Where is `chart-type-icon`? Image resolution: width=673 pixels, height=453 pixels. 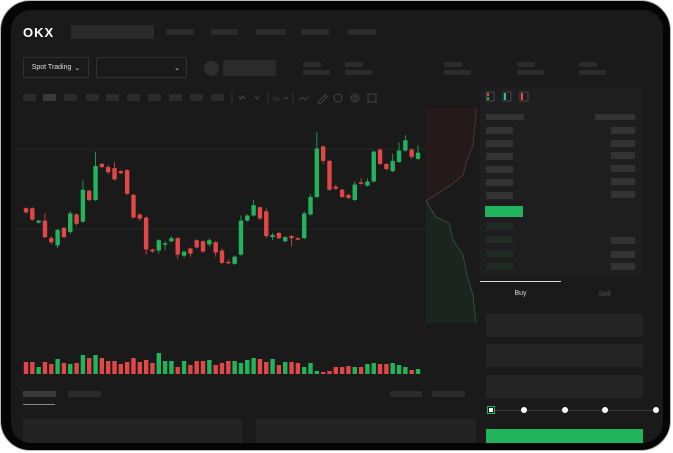
chart-type-icon is located at coordinates (257, 97).